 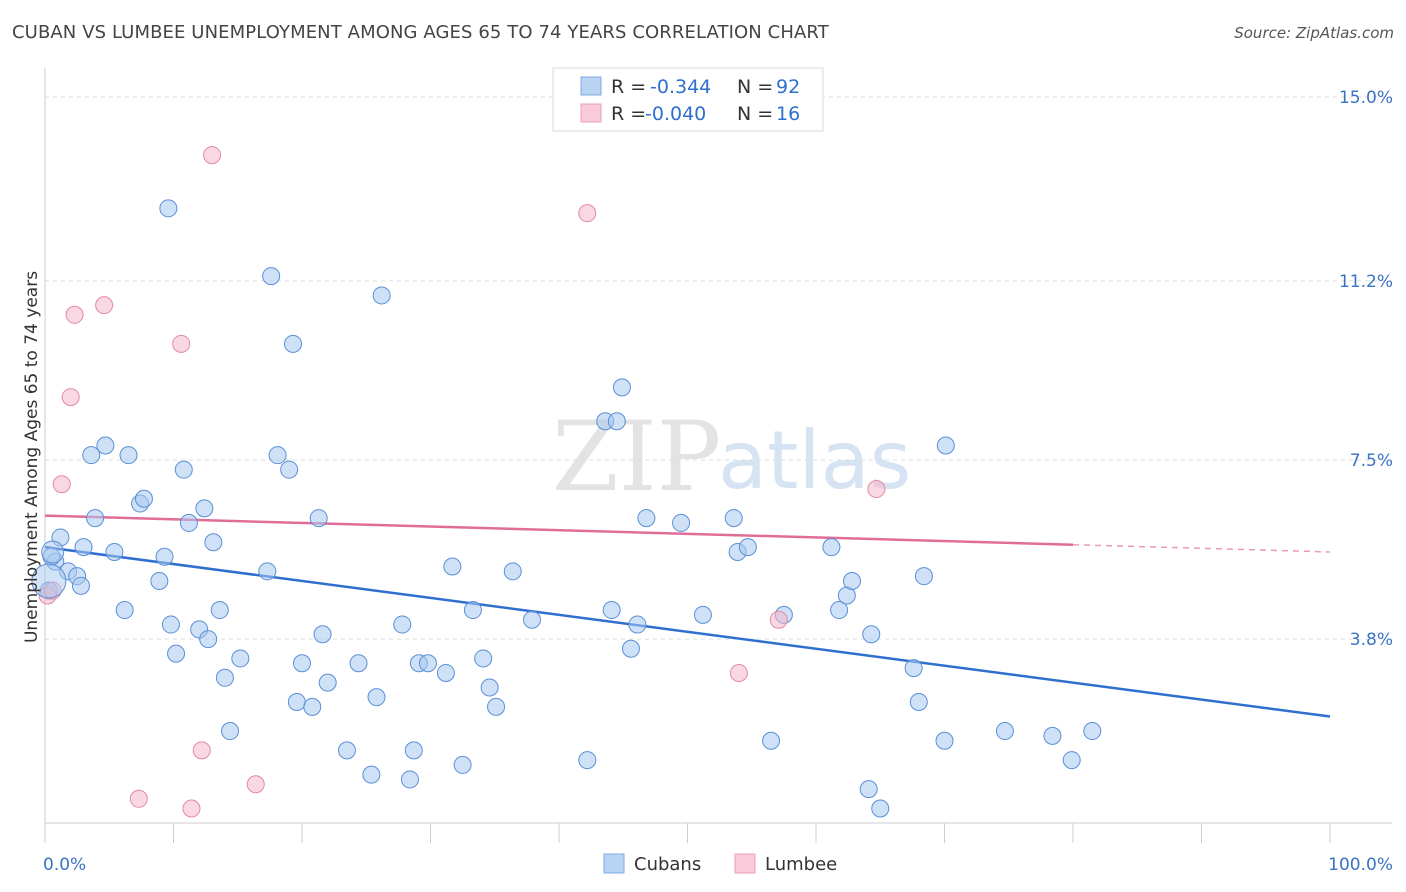 I want to click on x-tick-label: 100.0%, so click(x=1360, y=865).